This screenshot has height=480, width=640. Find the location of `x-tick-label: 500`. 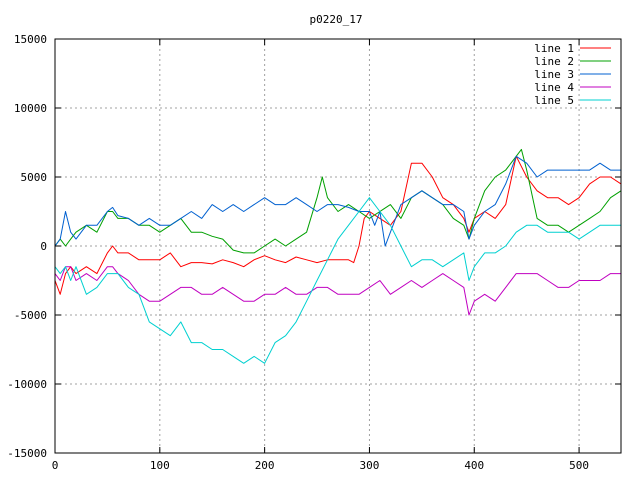

x-tick-label: 500 is located at coordinates (579, 465).